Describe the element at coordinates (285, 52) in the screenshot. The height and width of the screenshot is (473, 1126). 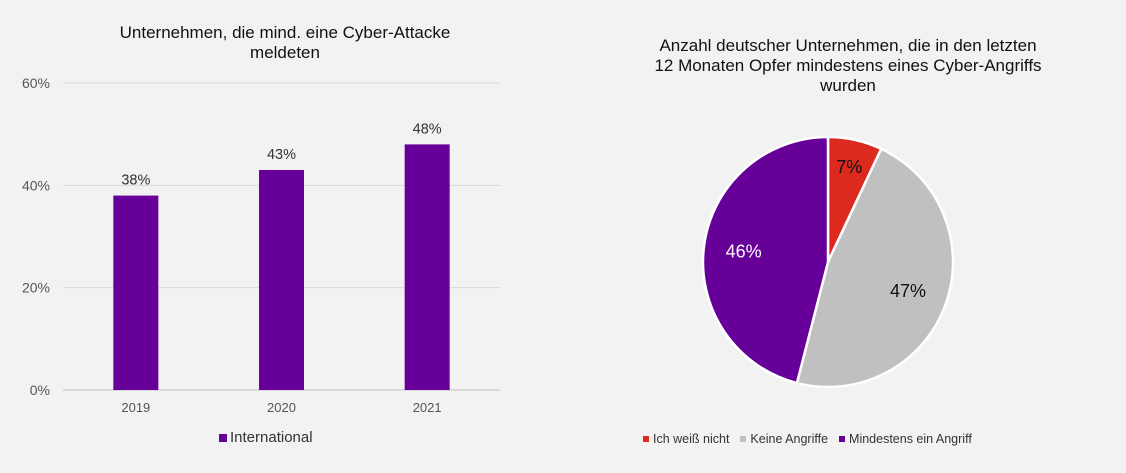
I see `bar-chart-title-line: meldeten` at that location.